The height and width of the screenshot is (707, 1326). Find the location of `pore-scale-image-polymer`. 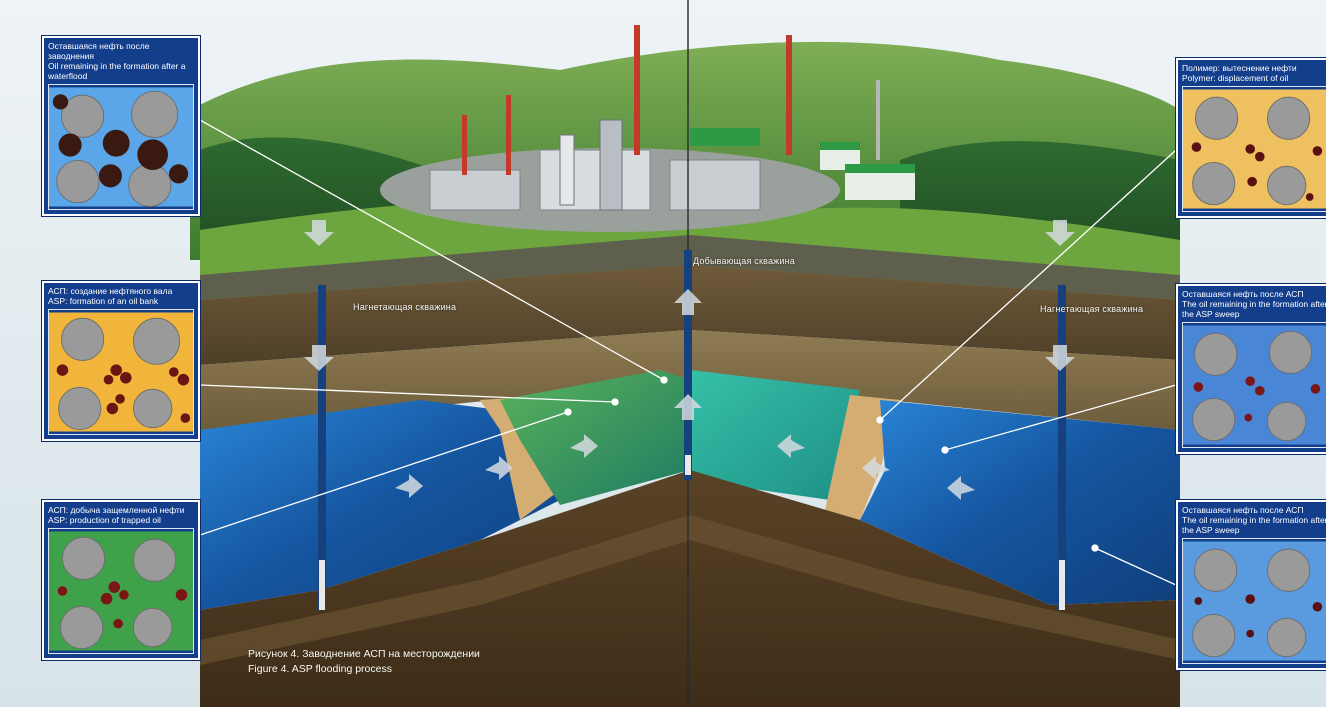

pore-scale-image-polymer is located at coordinates (1254, 149).